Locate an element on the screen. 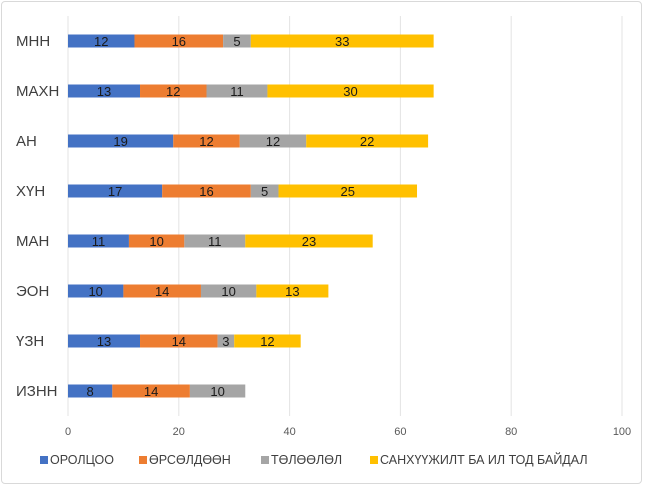  data-label-6-0: 13 is located at coordinates (104, 341).